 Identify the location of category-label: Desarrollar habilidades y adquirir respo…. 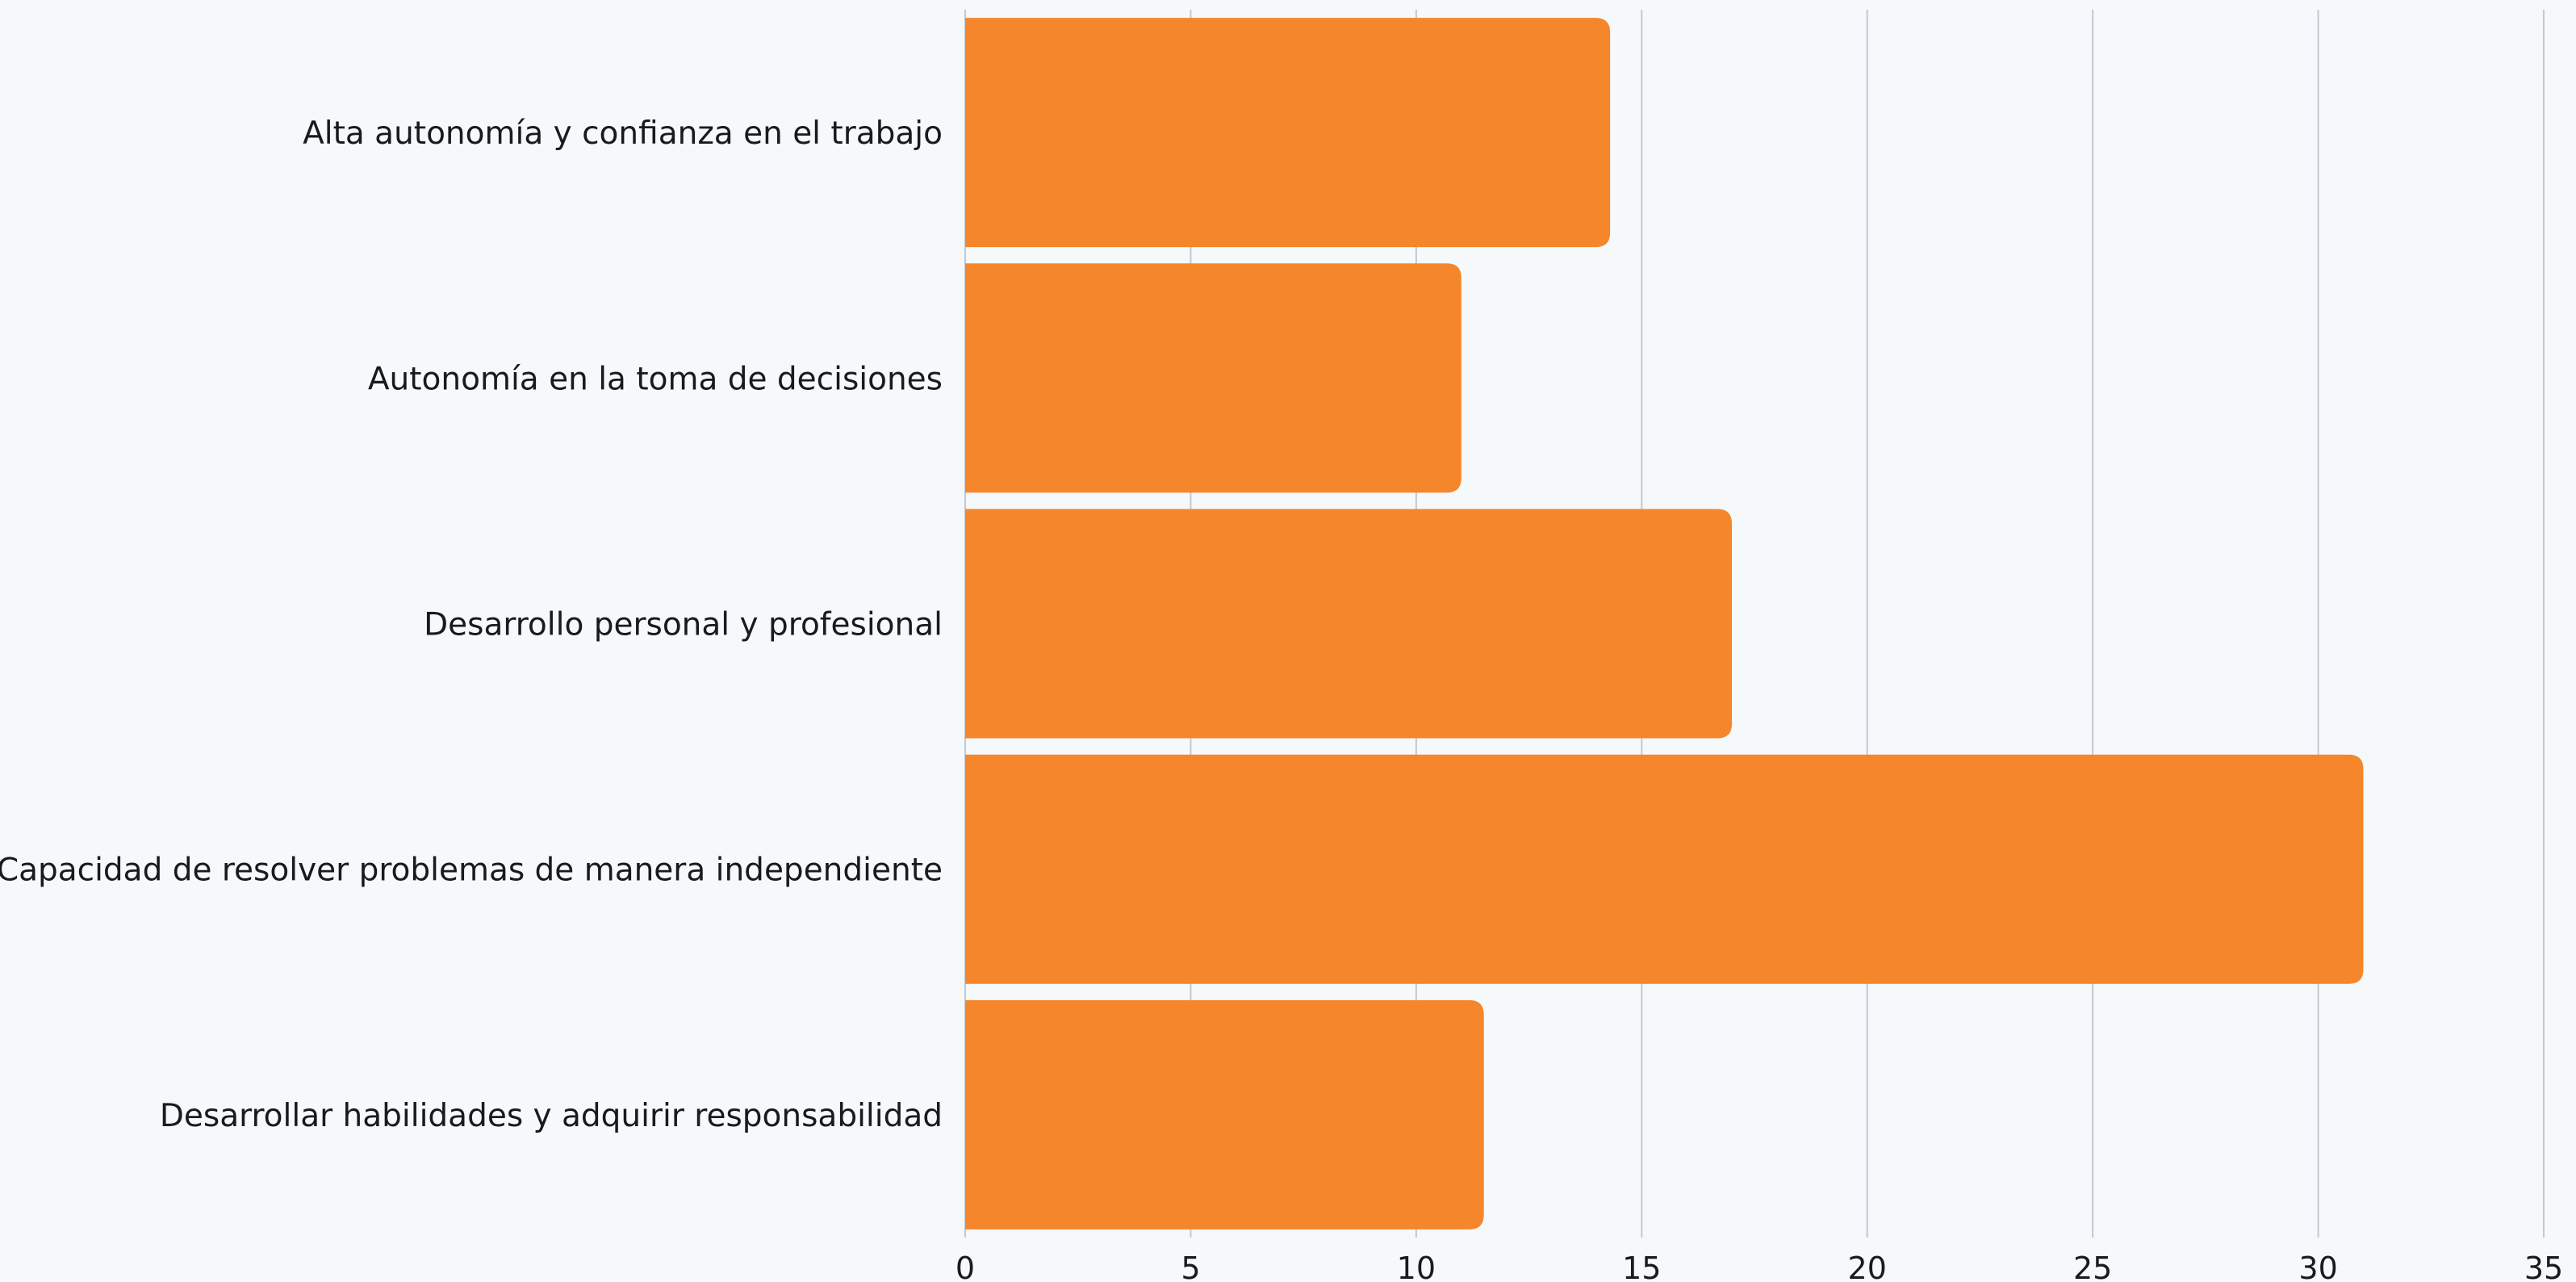
(551, 1116).